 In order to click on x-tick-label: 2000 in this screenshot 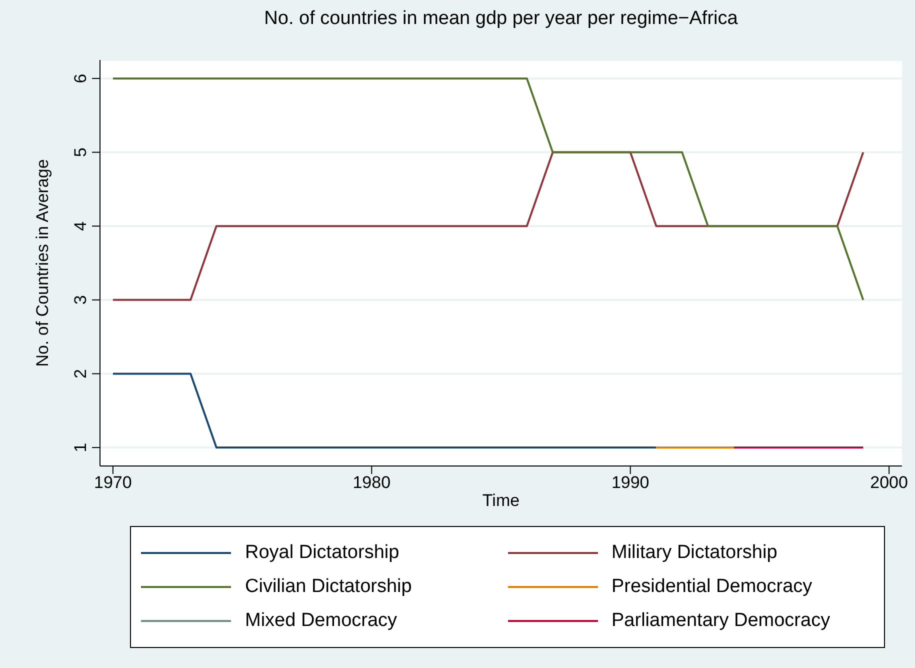, I will do `click(889, 482)`.